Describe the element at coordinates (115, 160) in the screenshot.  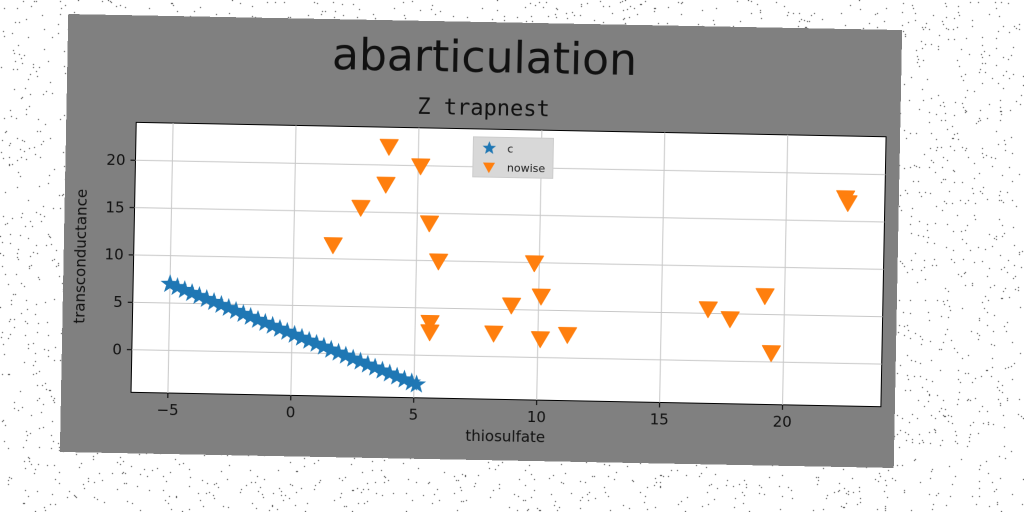
I see `y-tick-label: 20` at that location.